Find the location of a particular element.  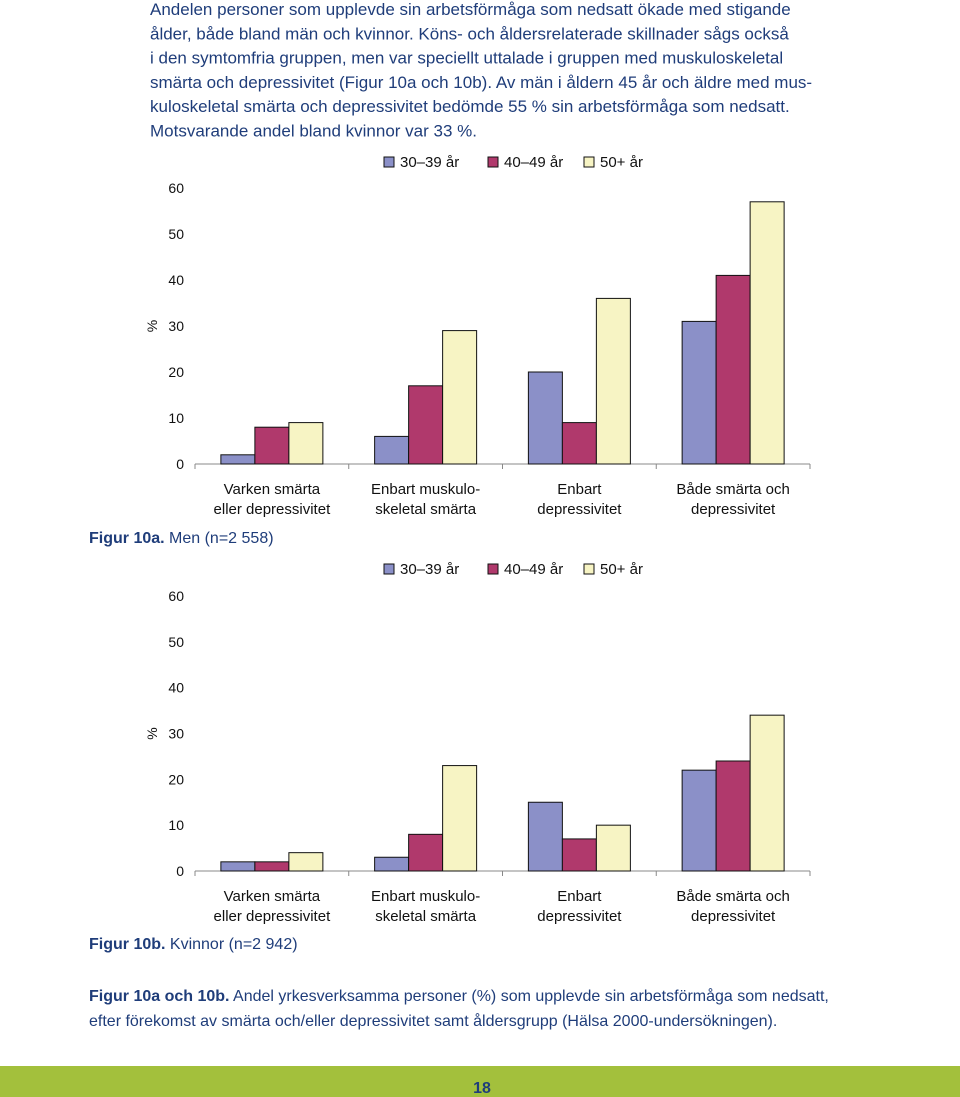

page-number: 18 is located at coordinates (482, 1088).